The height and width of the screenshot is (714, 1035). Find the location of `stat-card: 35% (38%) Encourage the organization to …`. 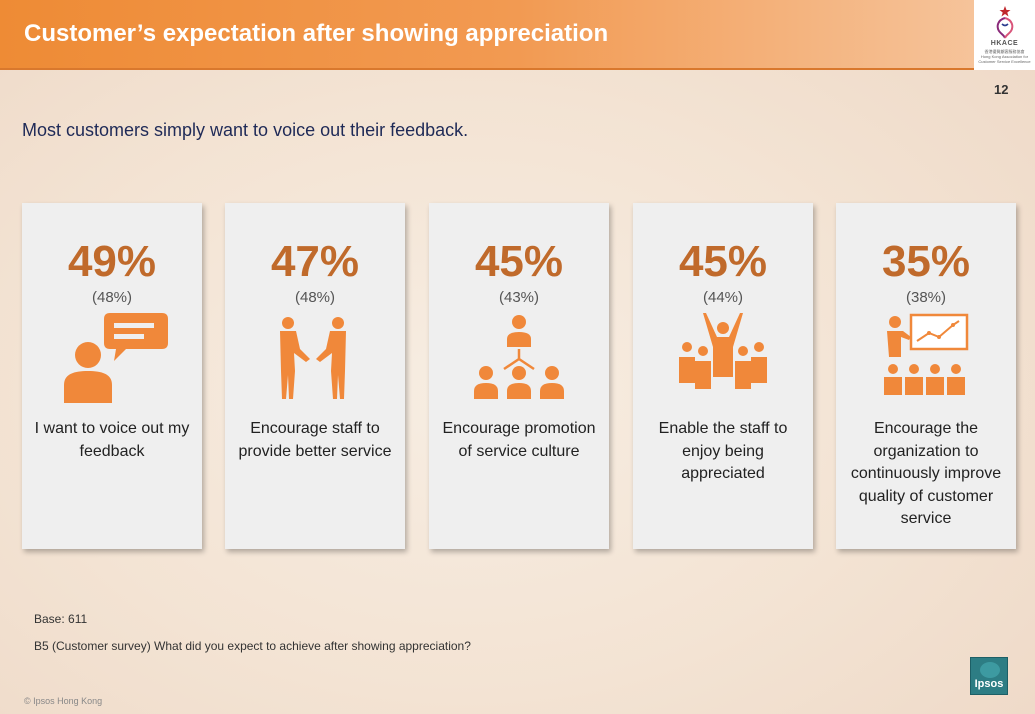

stat-card: 35% (38%) Encourage the organization to … is located at coordinates (926, 376).